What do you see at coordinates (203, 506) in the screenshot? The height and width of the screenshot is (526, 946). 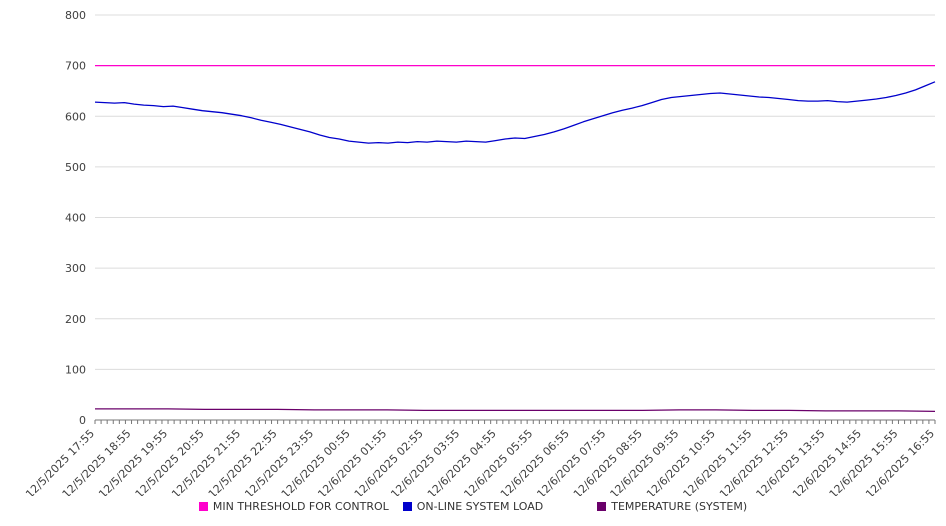 I see `legend-swatch-min-threshold-for-control` at bounding box center [203, 506].